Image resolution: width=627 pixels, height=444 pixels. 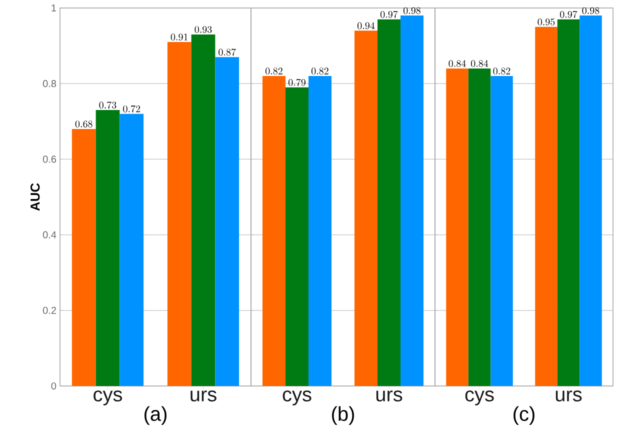 I want to click on data-label: 0.91, so click(x=179, y=37).